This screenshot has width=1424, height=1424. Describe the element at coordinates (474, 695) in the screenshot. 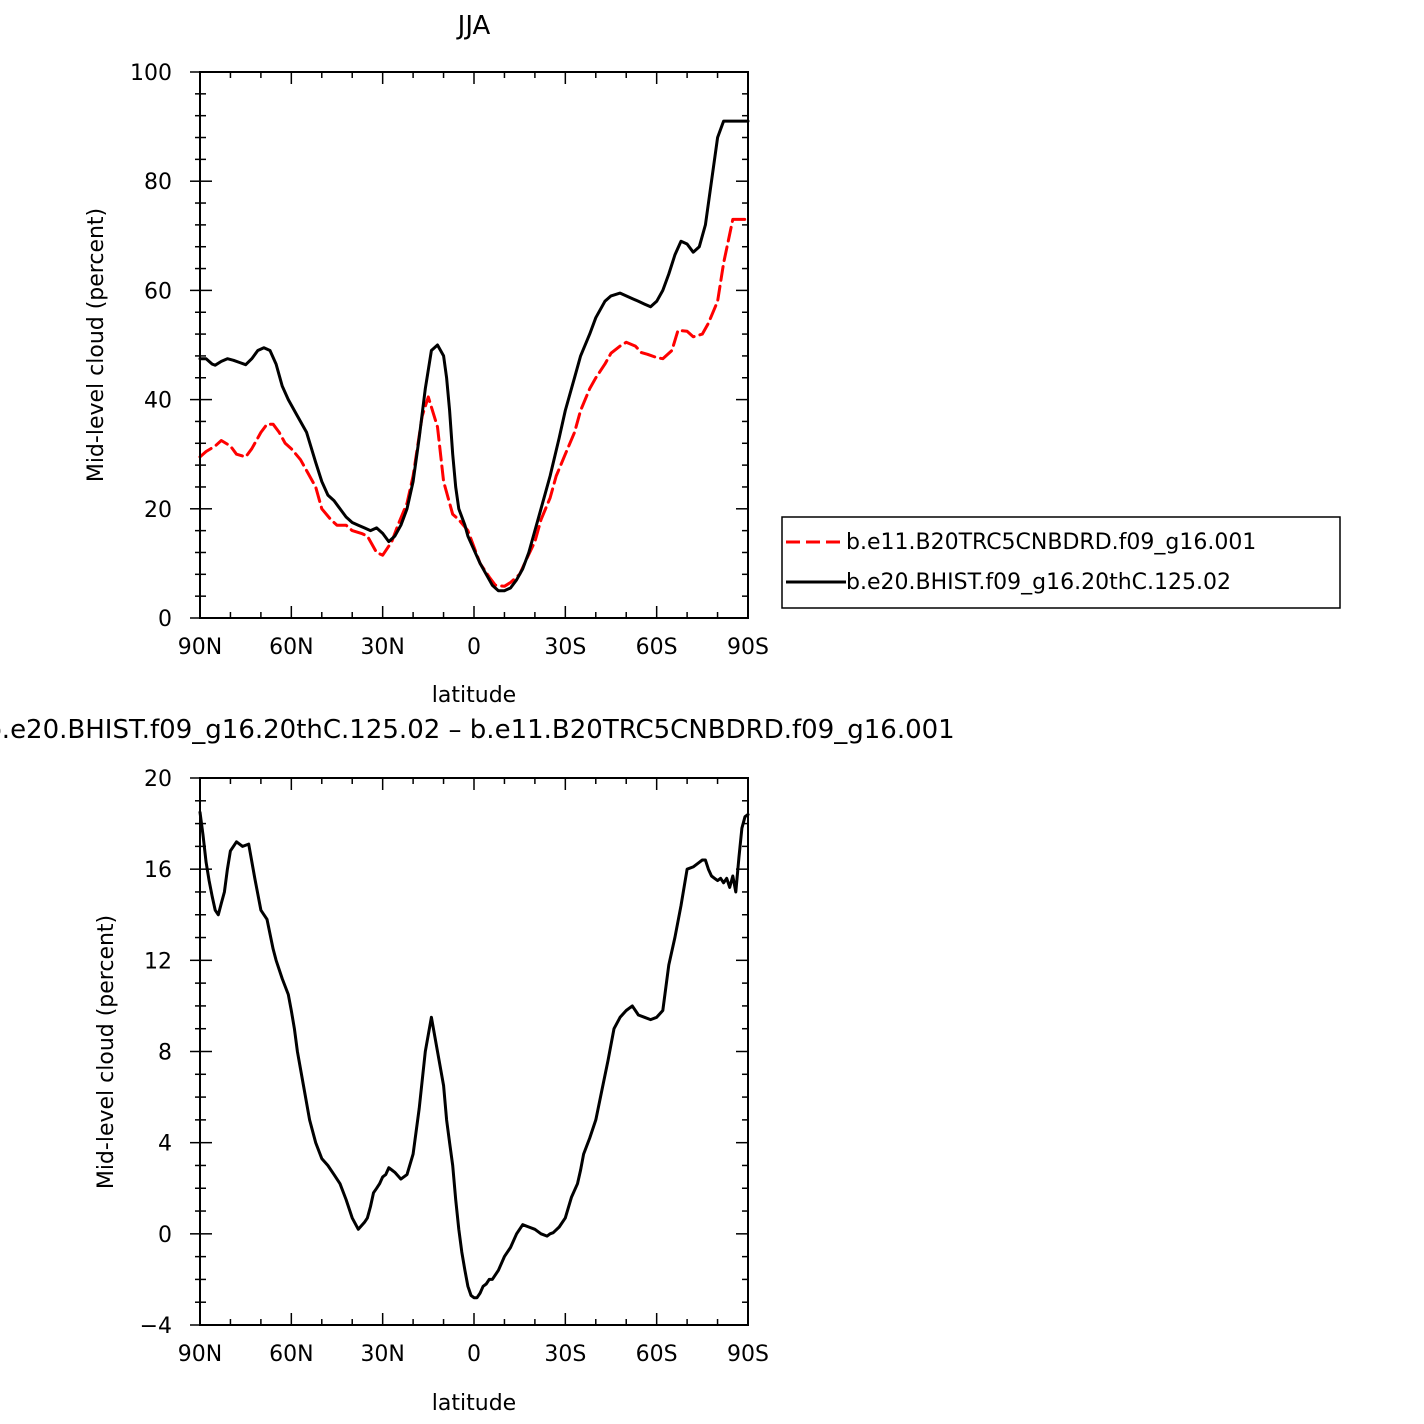

I see `top-x-axis-label: latitude` at that location.